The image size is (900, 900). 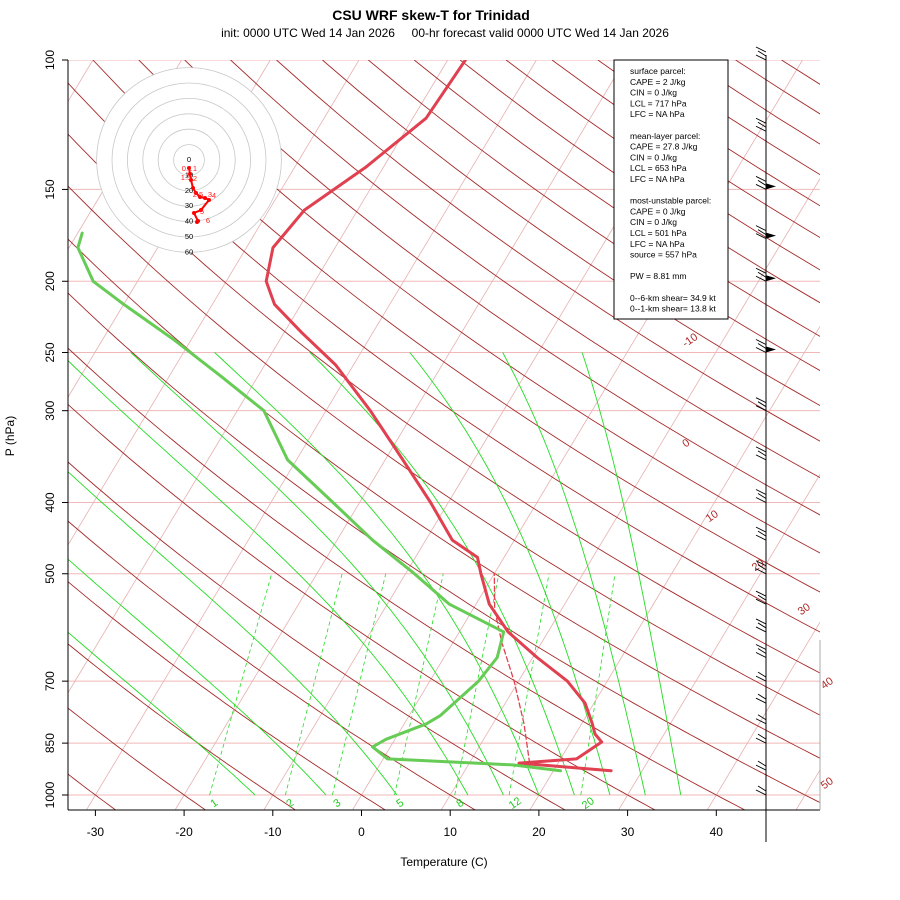 I want to click on dry-adiabat-line, so click(x=777, y=87).